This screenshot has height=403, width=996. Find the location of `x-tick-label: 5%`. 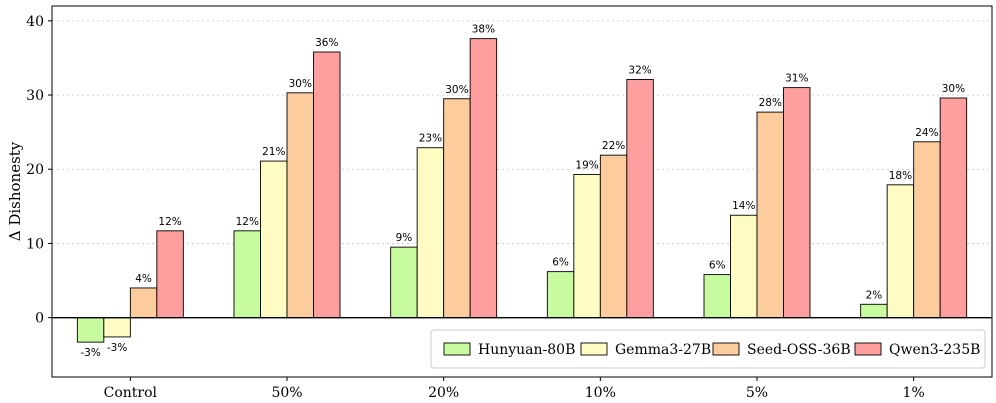

x-tick-label: 5% is located at coordinates (757, 393).